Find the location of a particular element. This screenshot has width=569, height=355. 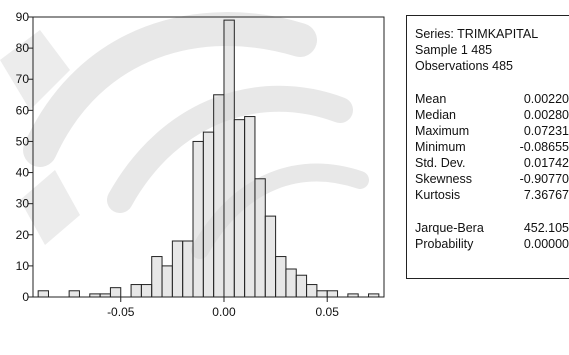

stat-value: 0.00000 is located at coordinates (546, 244).